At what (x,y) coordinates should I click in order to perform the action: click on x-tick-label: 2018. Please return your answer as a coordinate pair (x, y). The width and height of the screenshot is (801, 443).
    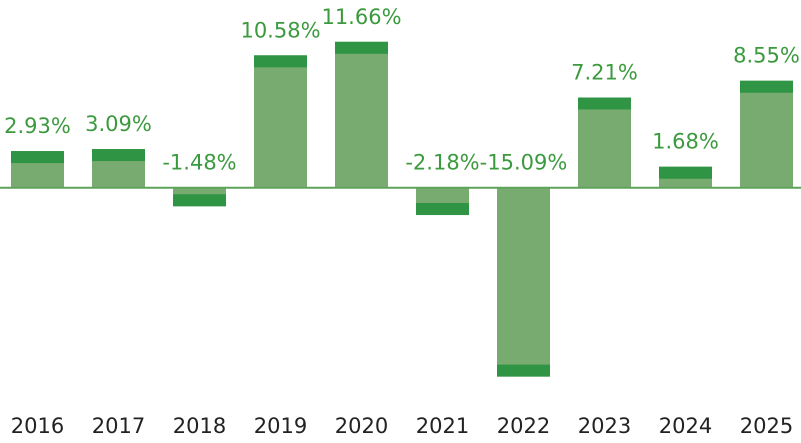
    Looking at the image, I should click on (199, 426).